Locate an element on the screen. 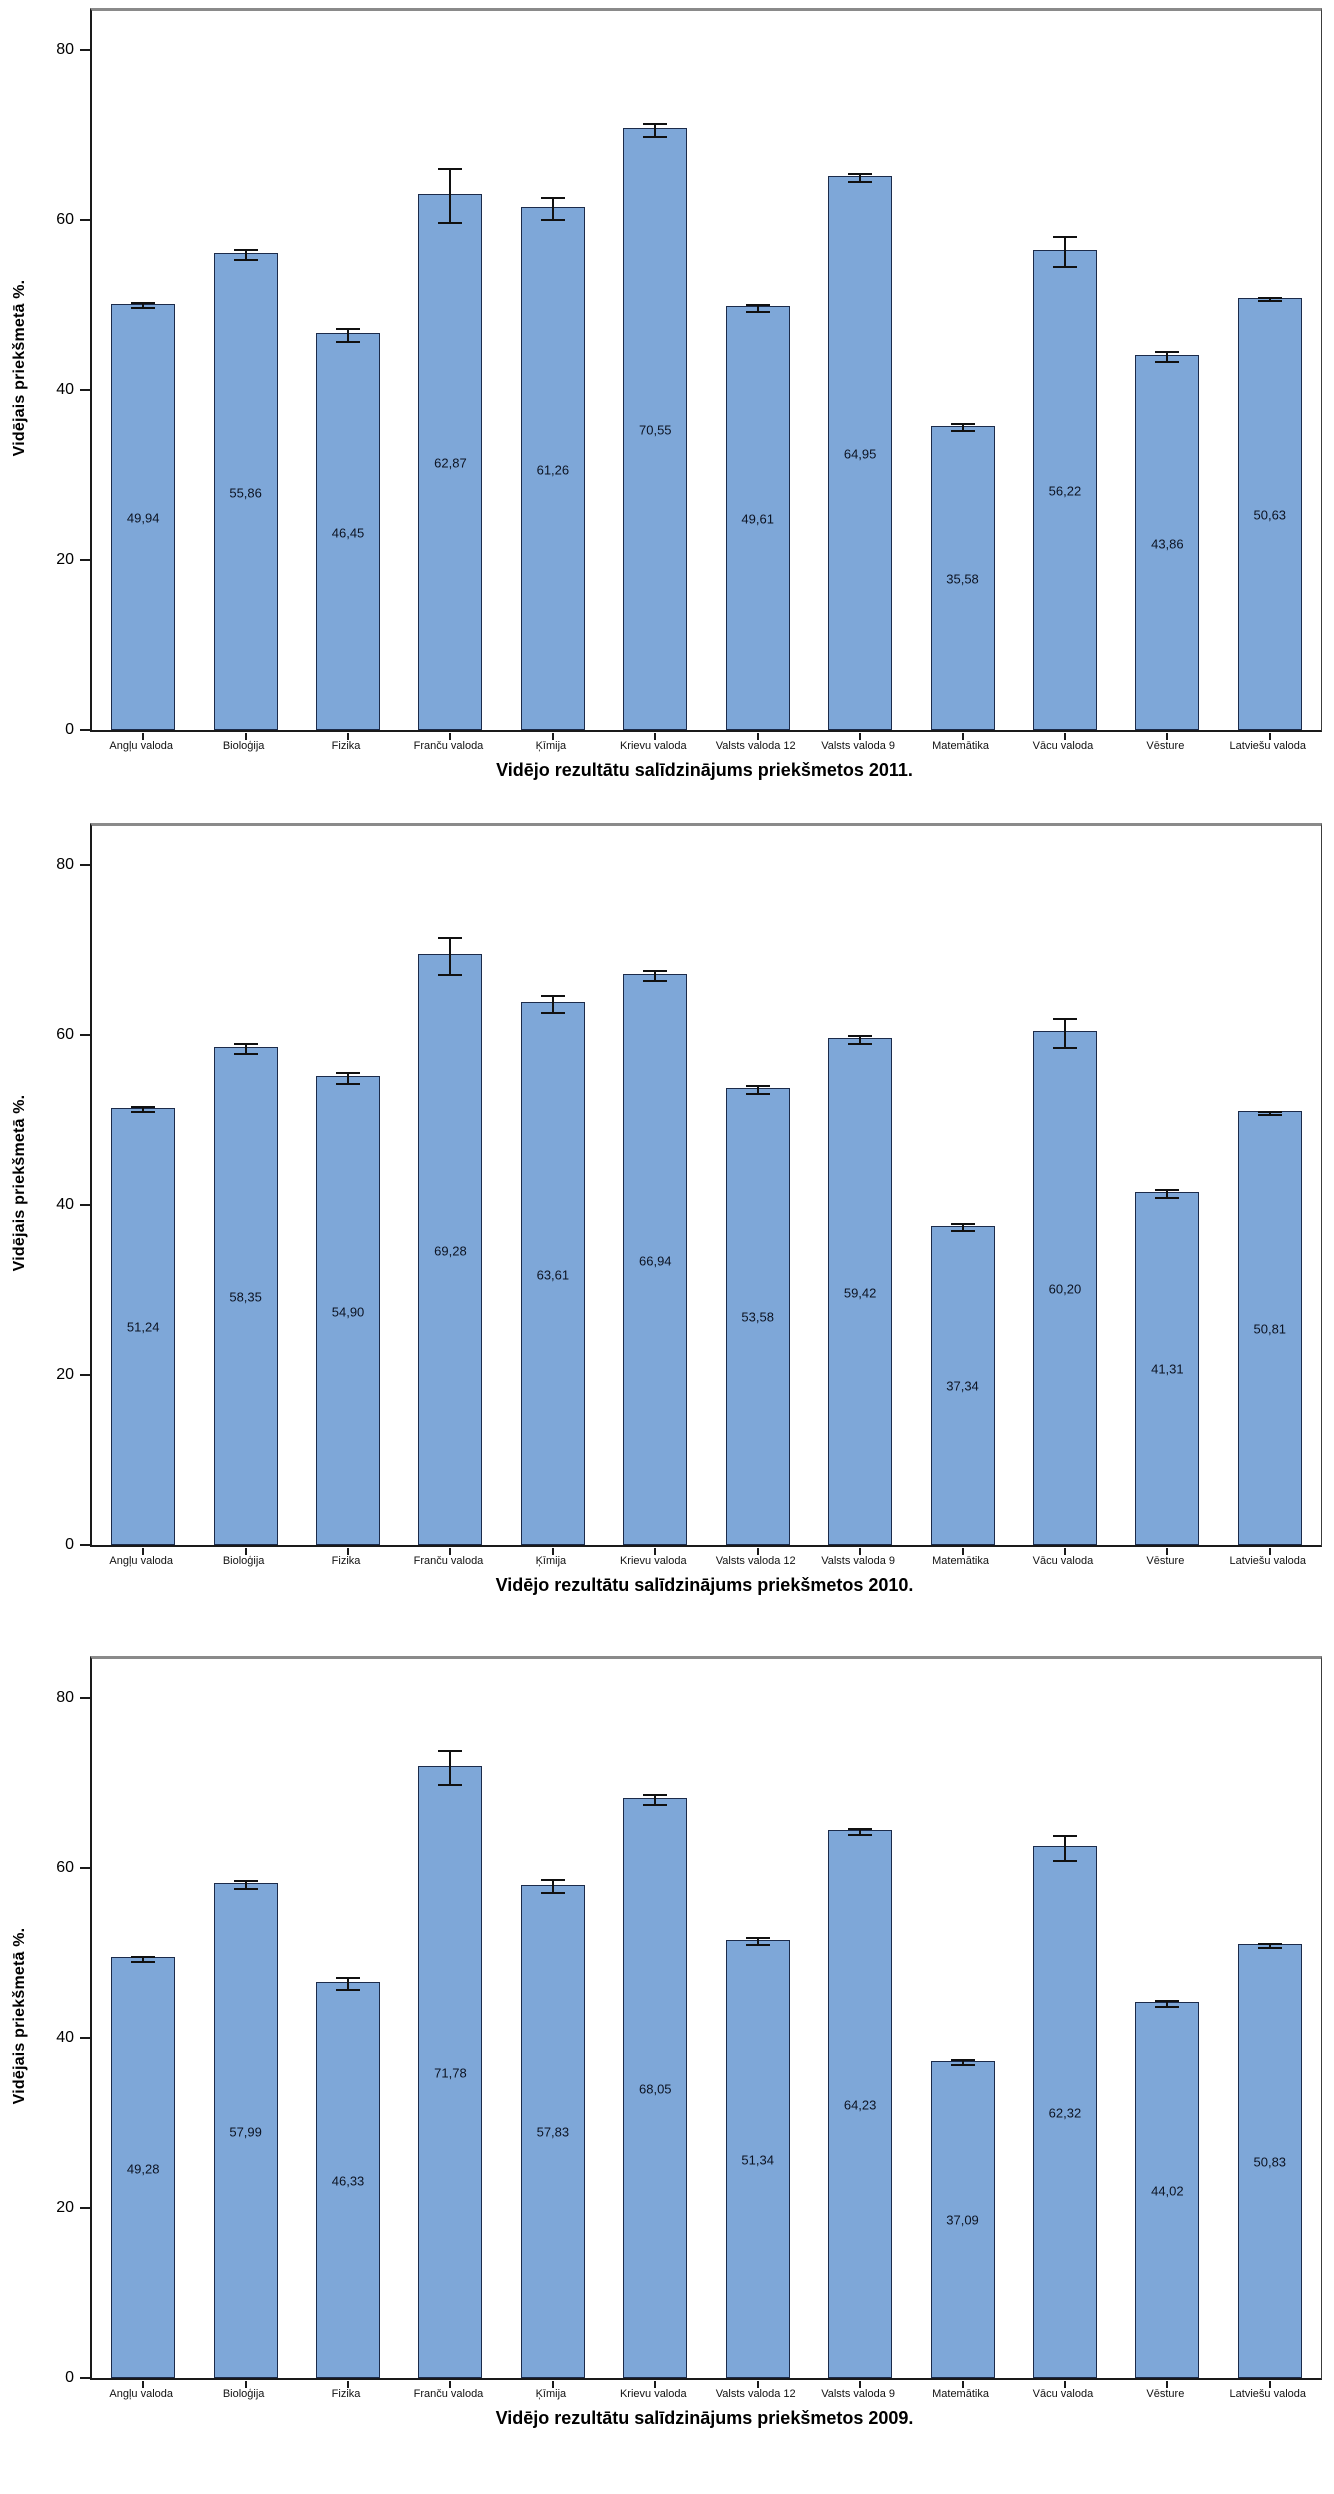  bar-value-label: 50,63 is located at coordinates (1270, 515).